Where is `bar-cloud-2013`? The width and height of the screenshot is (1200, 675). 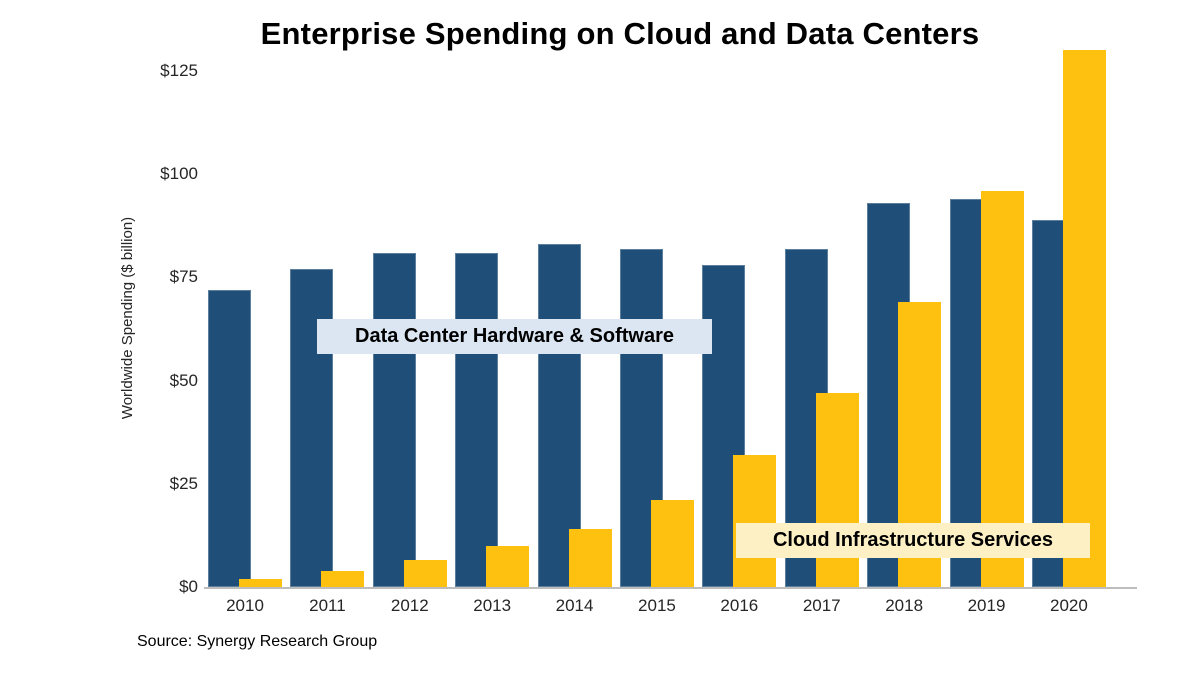
bar-cloud-2013 is located at coordinates (508, 566).